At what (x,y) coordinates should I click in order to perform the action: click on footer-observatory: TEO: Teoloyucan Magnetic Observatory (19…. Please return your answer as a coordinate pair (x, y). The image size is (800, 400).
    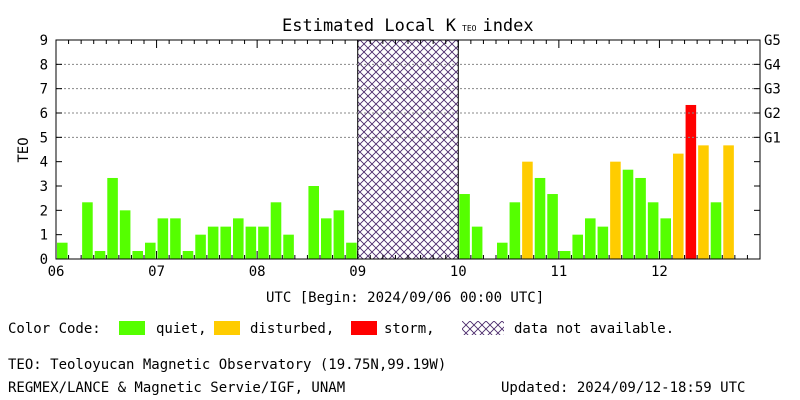
    Looking at the image, I should click on (227, 365).